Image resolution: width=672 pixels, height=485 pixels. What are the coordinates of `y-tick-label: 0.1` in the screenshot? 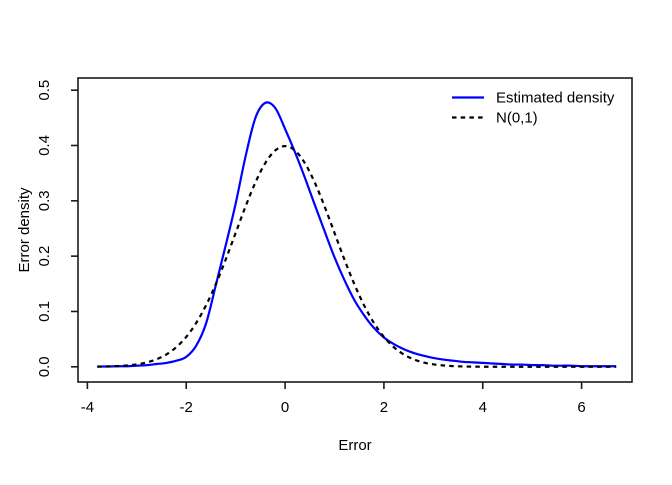 It's located at (44, 311).